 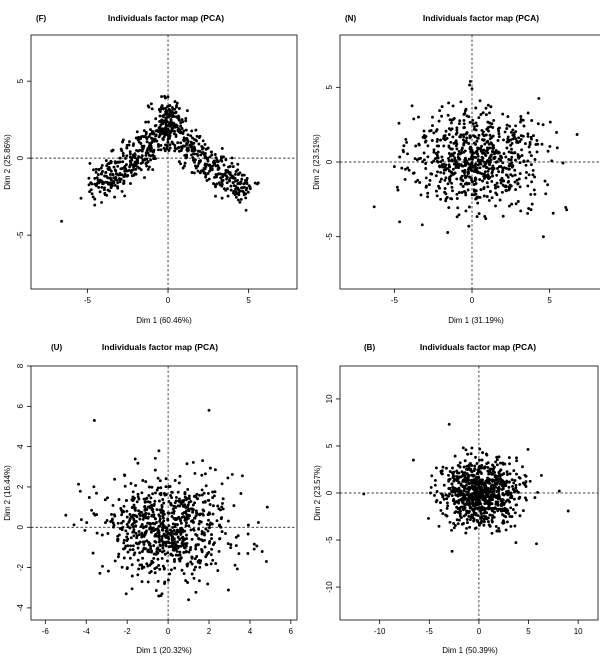 I want to click on y-axis-label: Dim 2 (23.57%), so click(x=317, y=493).